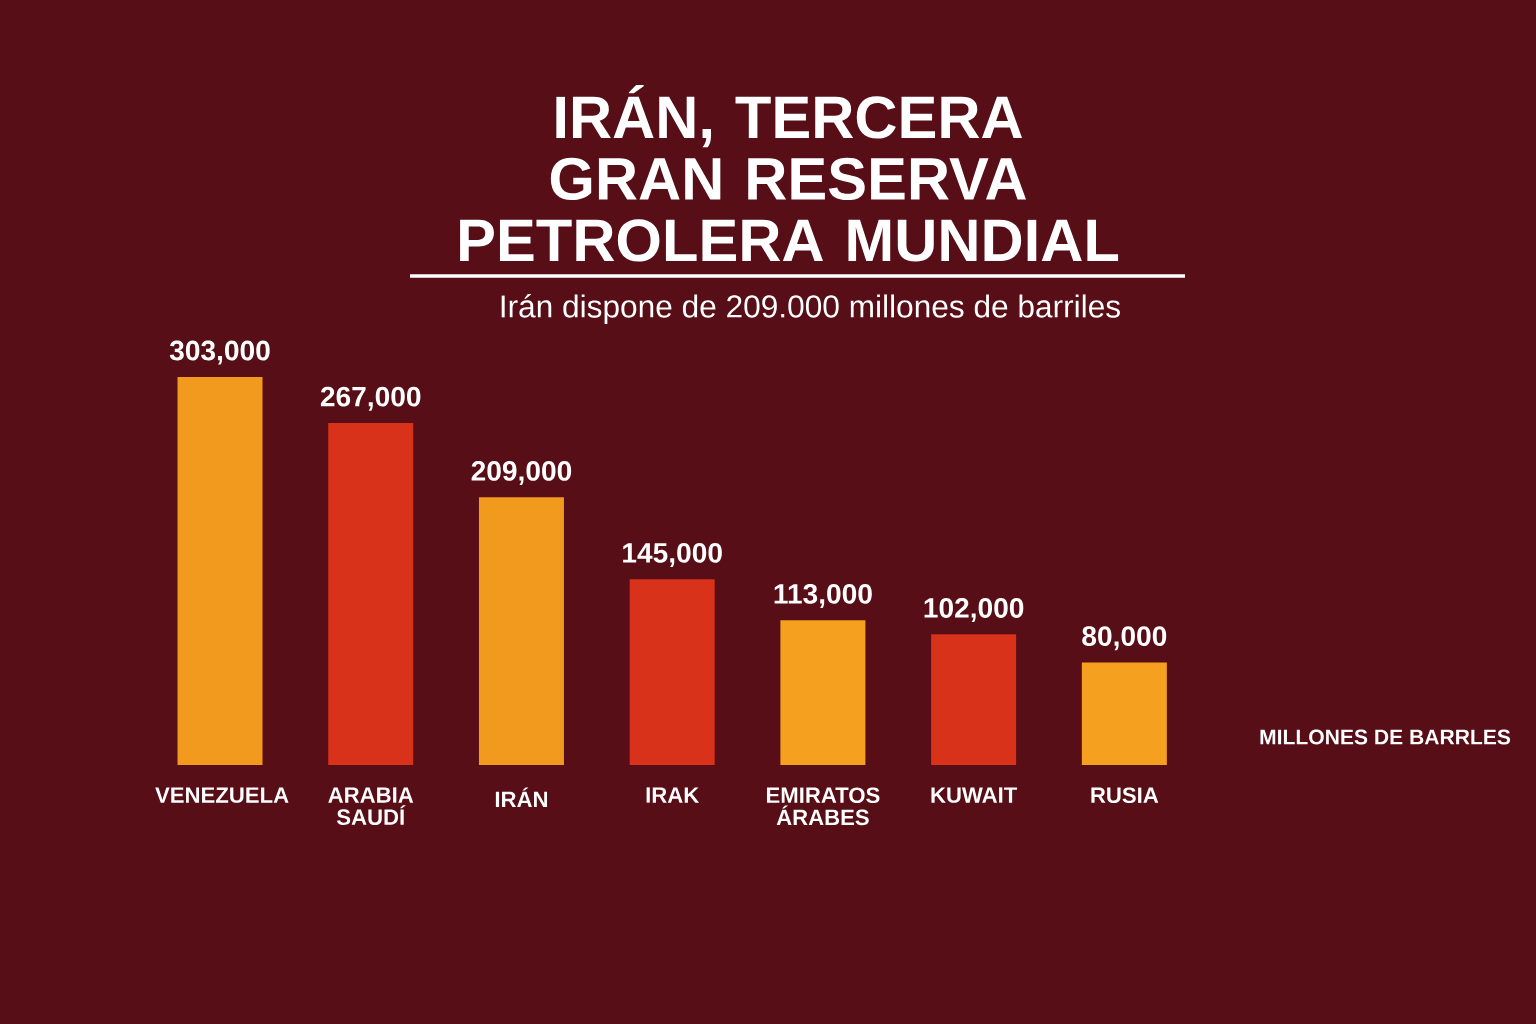 The height and width of the screenshot is (1024, 1536). Describe the element at coordinates (673, 795) in the screenshot. I see `x-tick-label: IRAK` at that location.